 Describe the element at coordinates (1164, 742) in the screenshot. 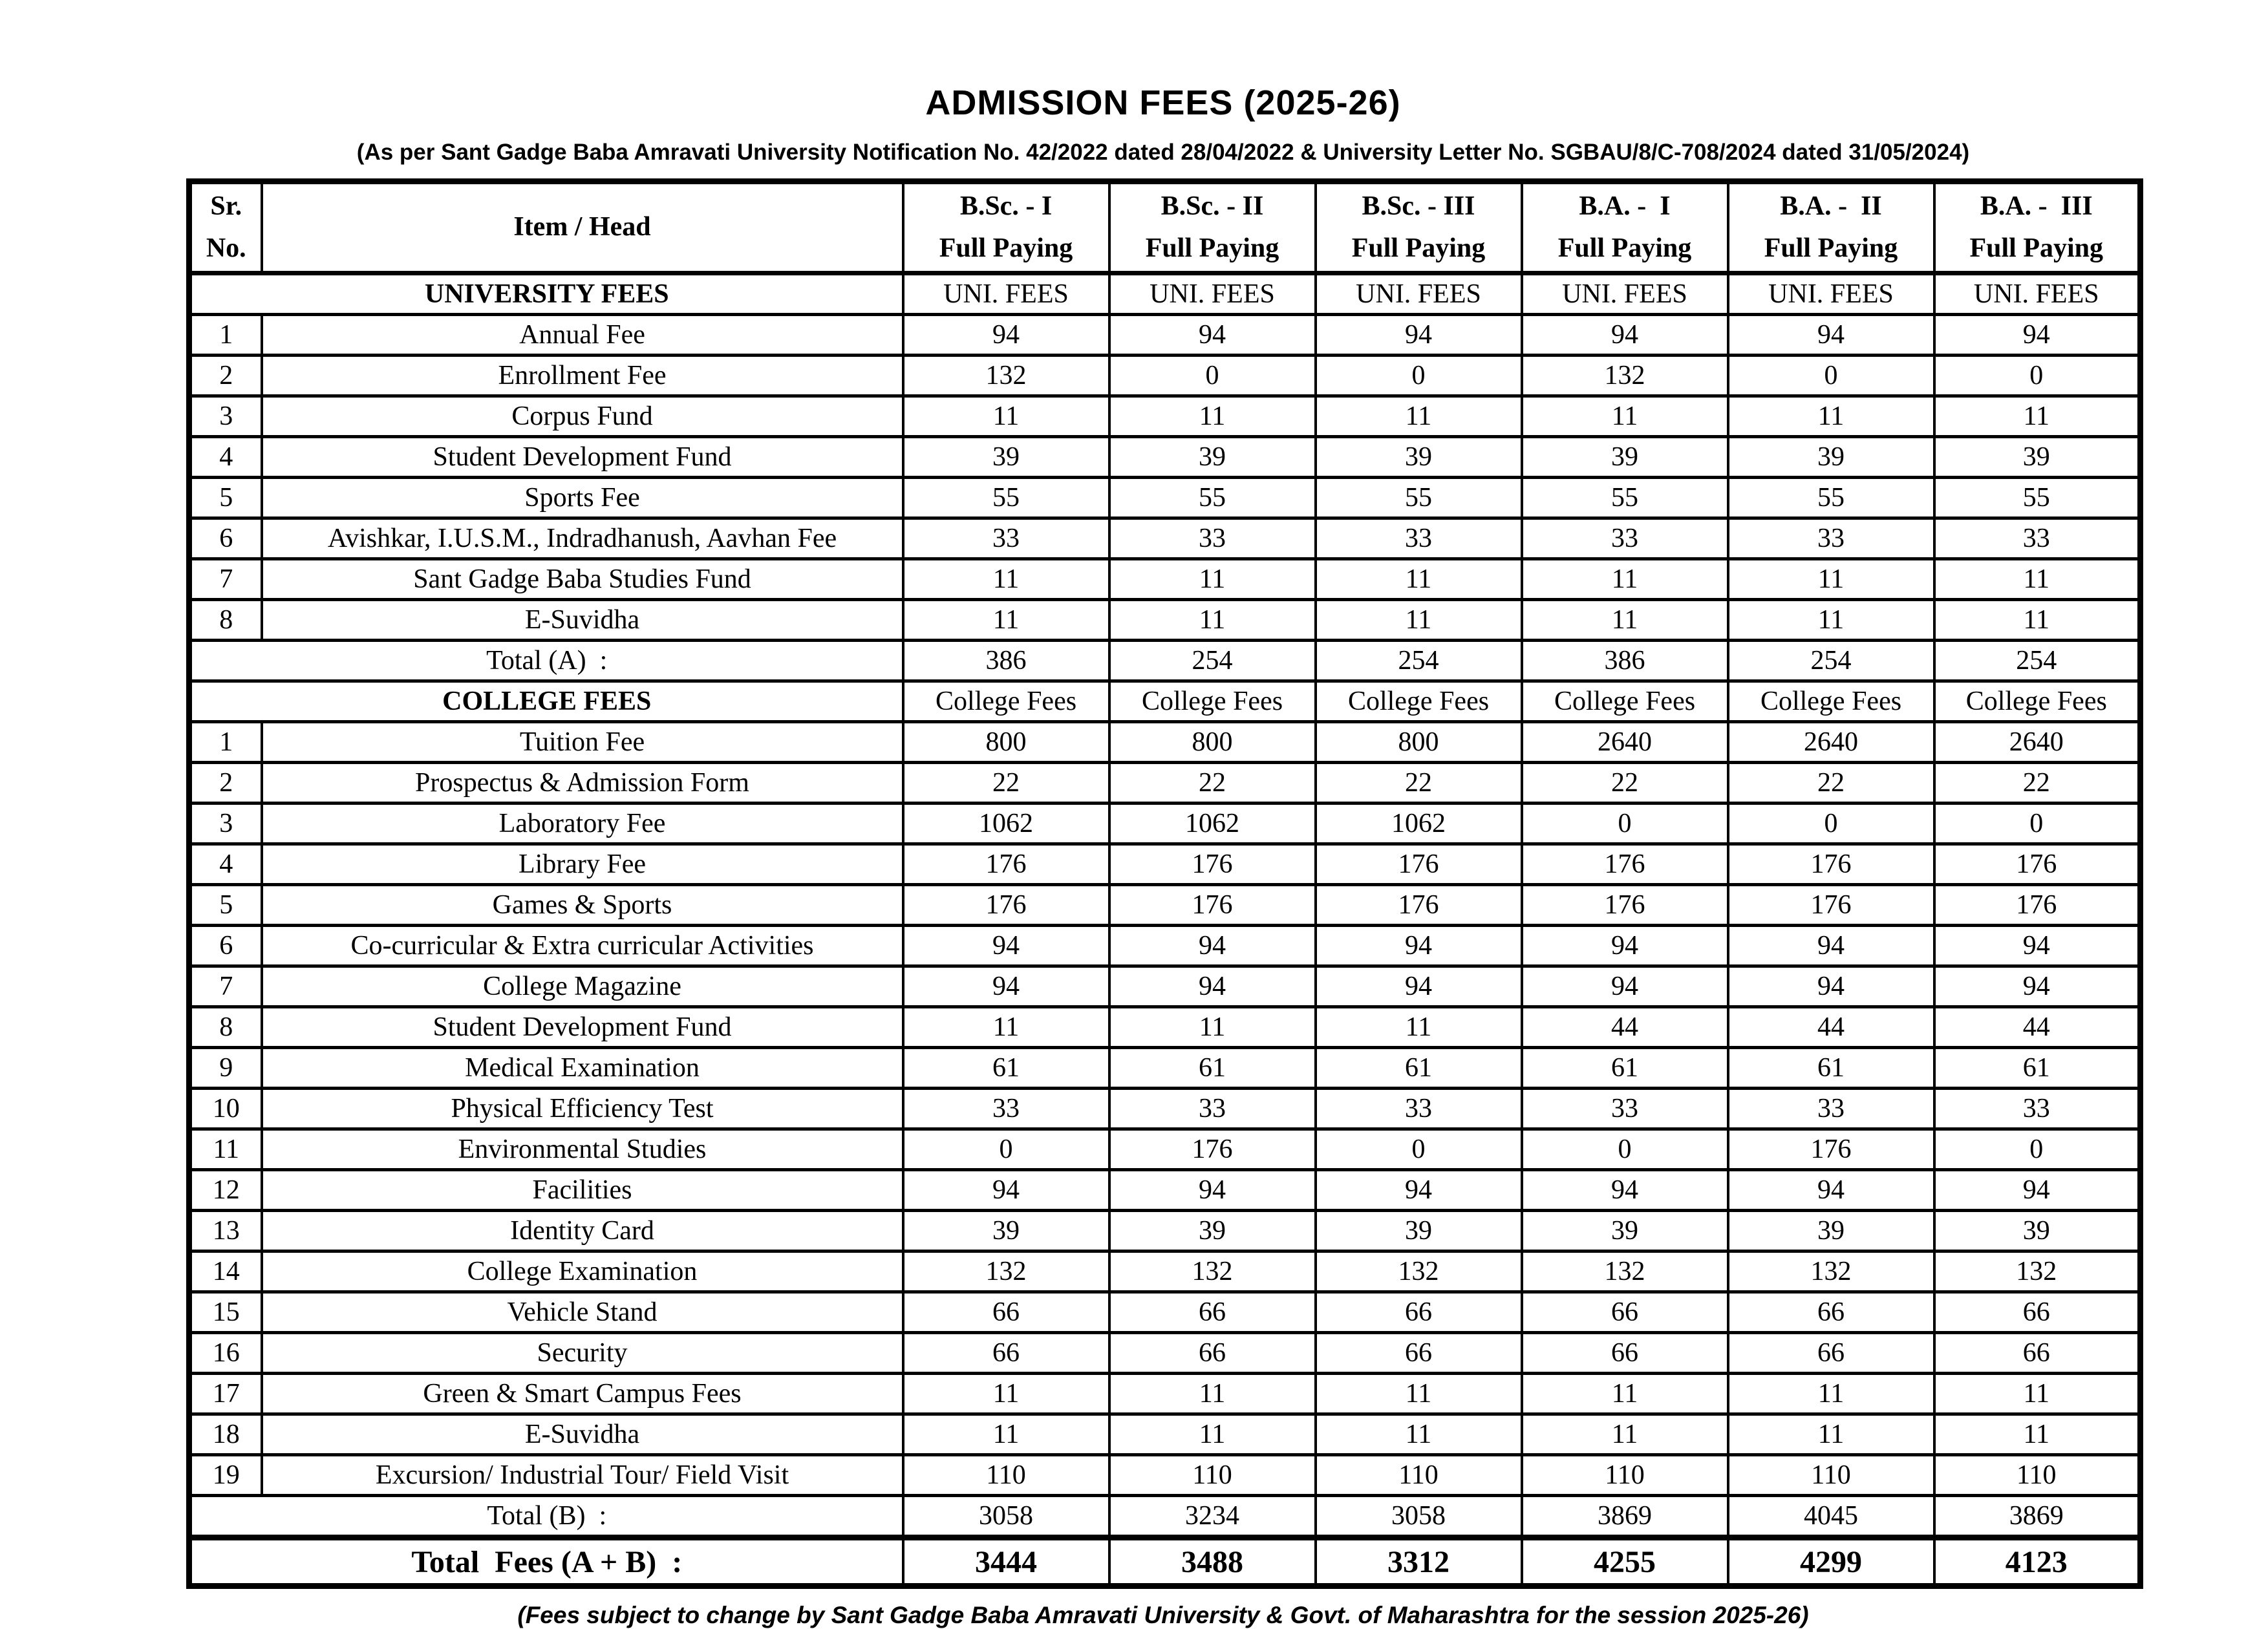

I see `table-row: 1 Tuition Fee 800 800 800 2640 2640 2640` at that location.